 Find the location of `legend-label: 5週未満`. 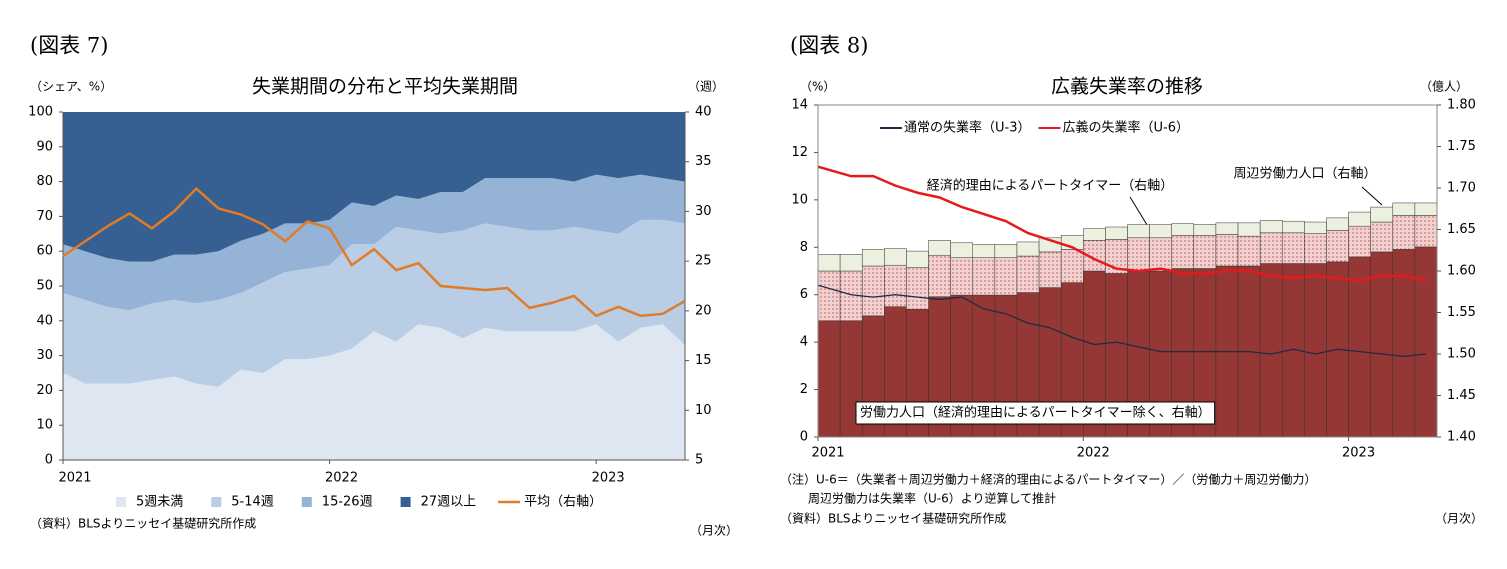

legend-label: 5週未満 is located at coordinates (159, 502).